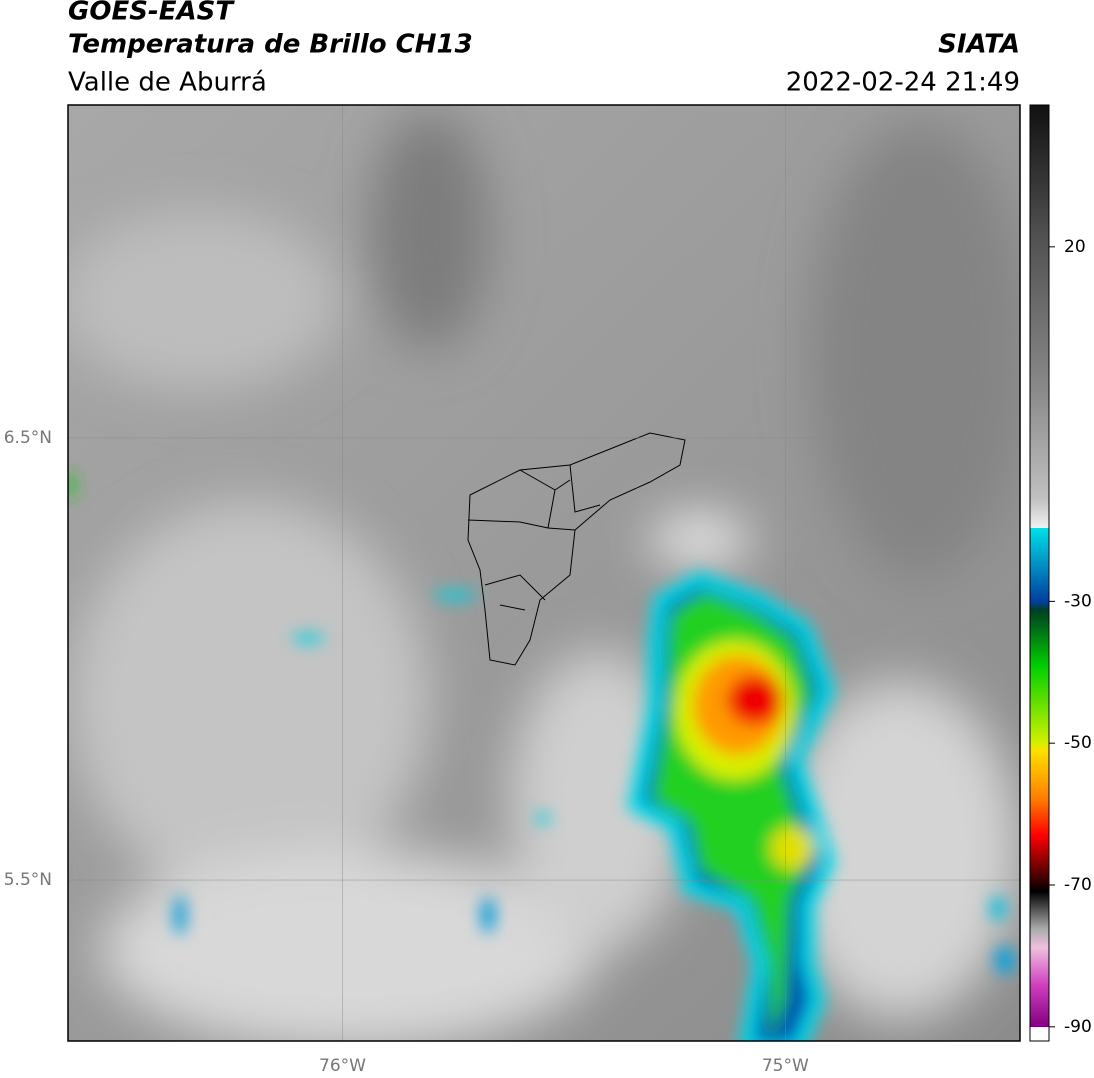 This screenshot has height=1078, width=1094. I want to click on region: Valle de Aburrá, so click(167, 83).